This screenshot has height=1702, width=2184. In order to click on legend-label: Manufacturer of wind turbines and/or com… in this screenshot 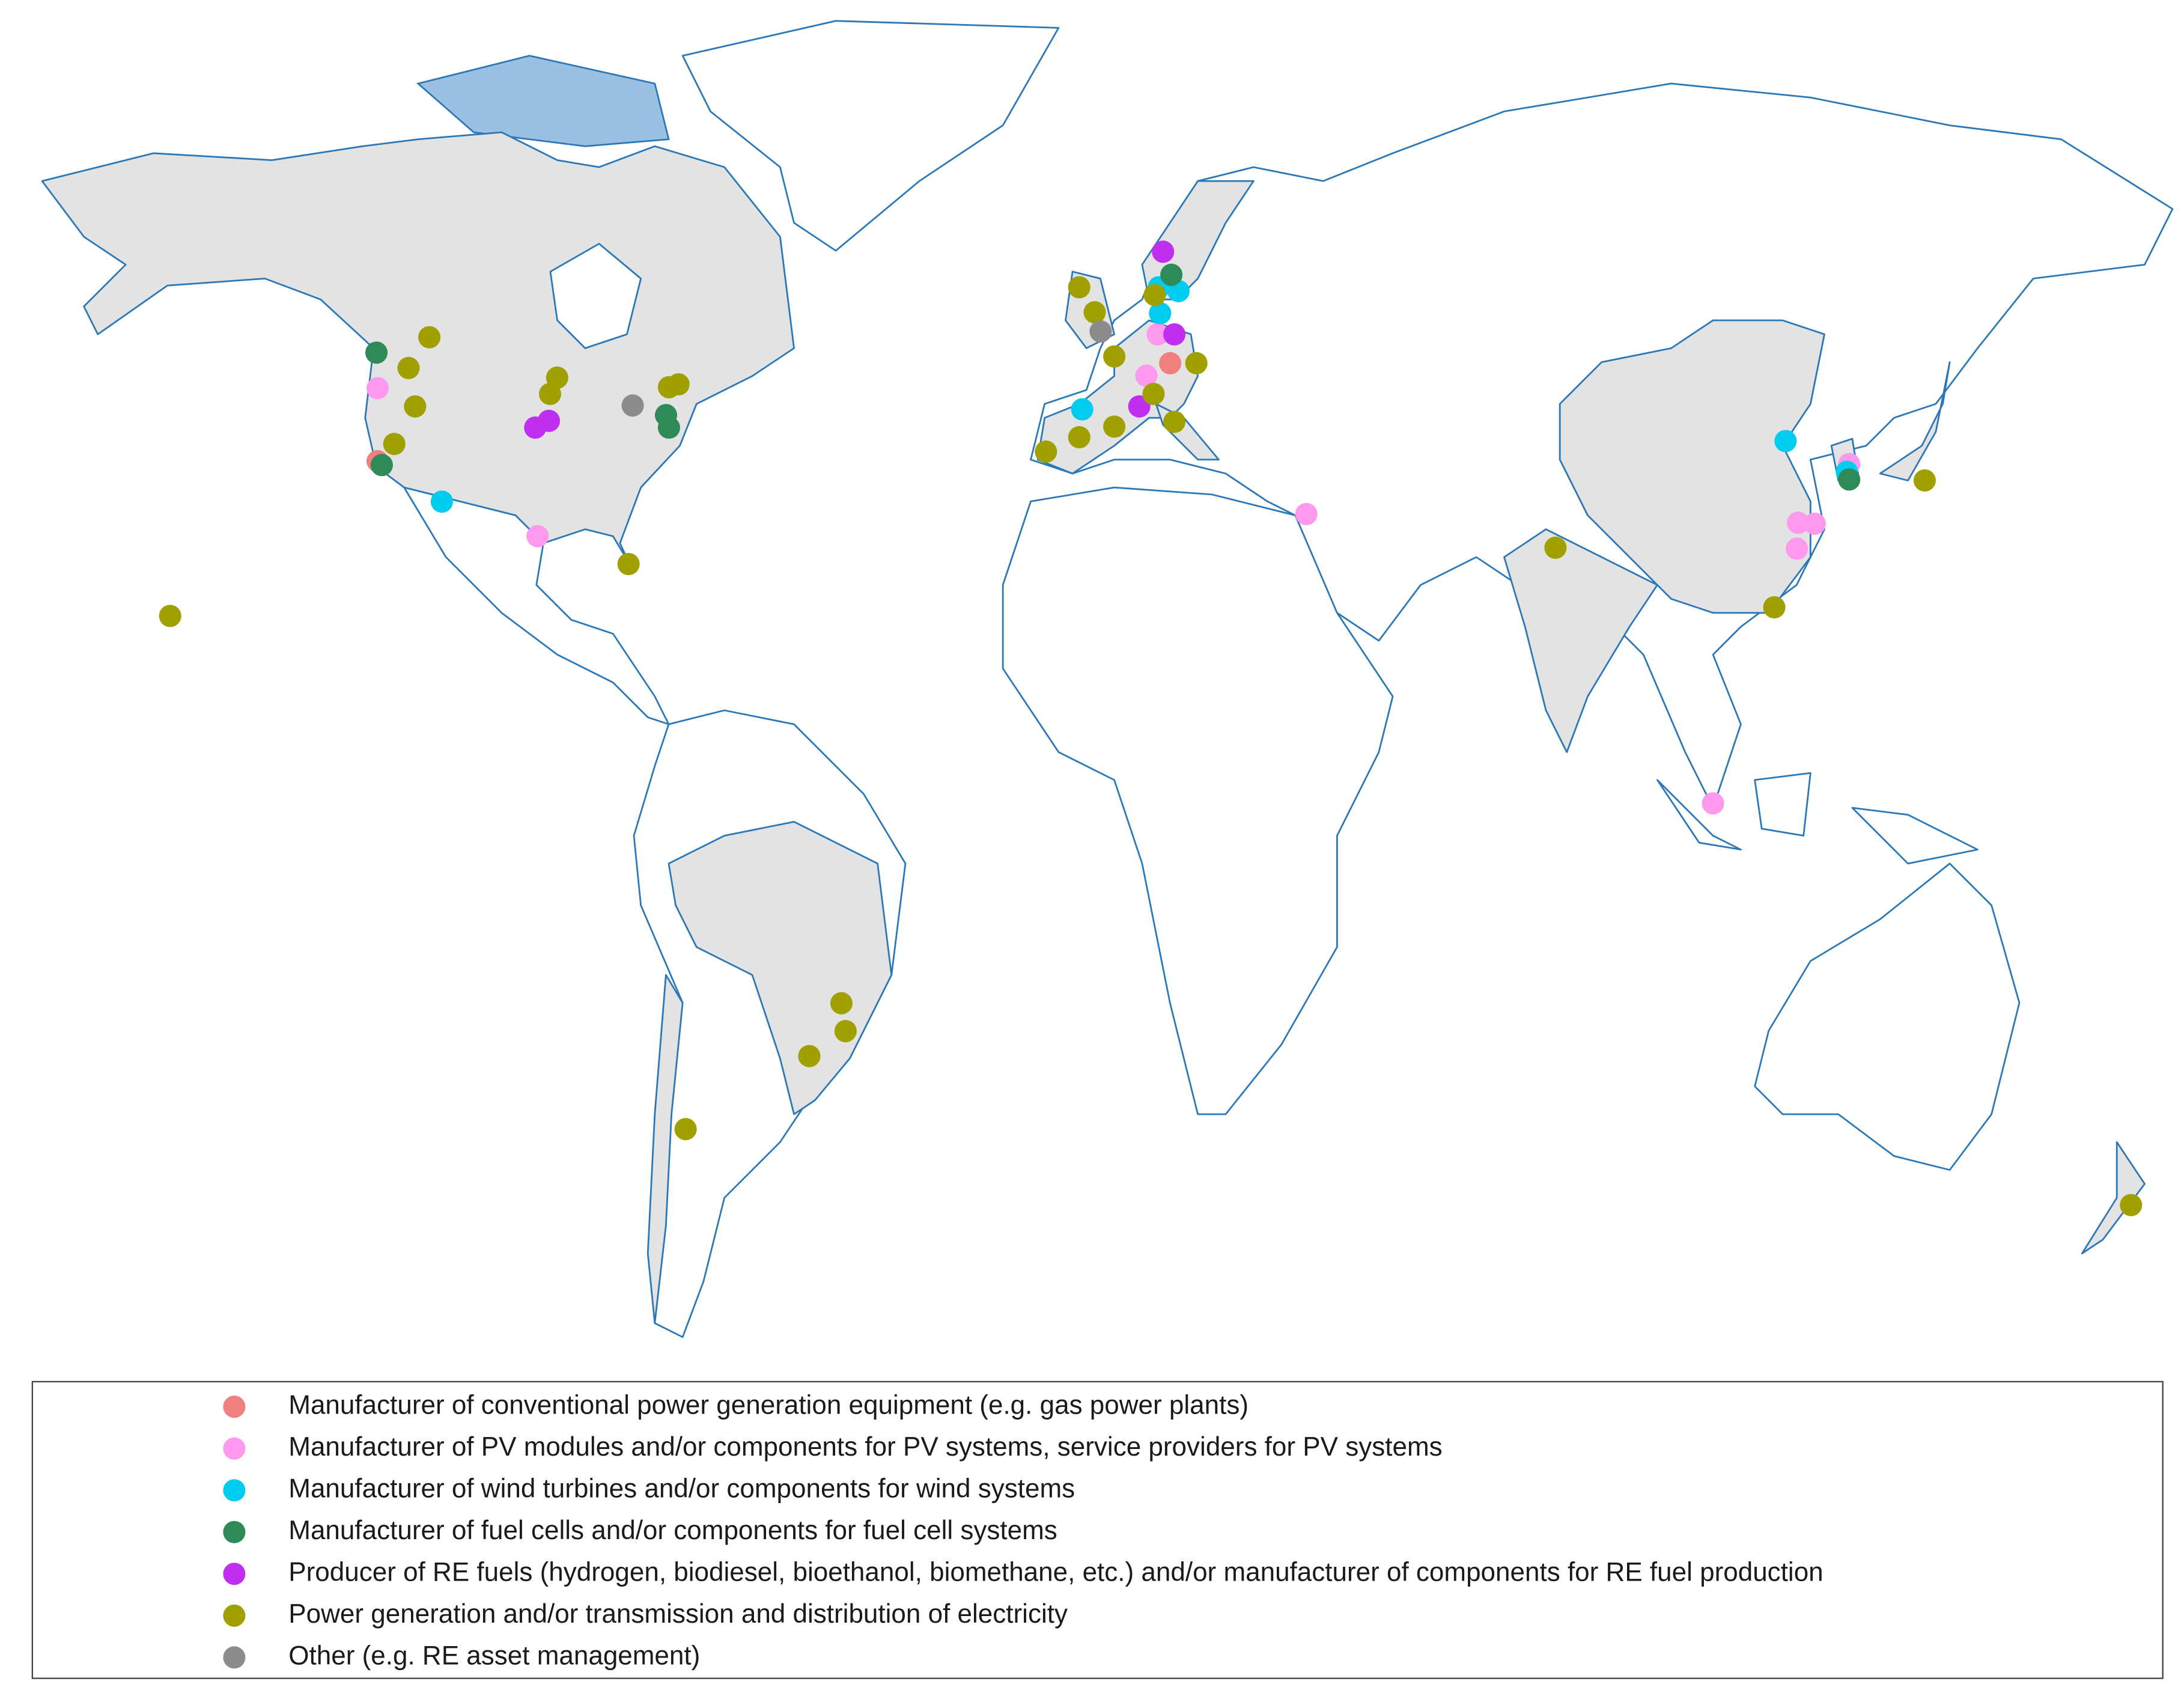, I will do `click(682, 1488)`.